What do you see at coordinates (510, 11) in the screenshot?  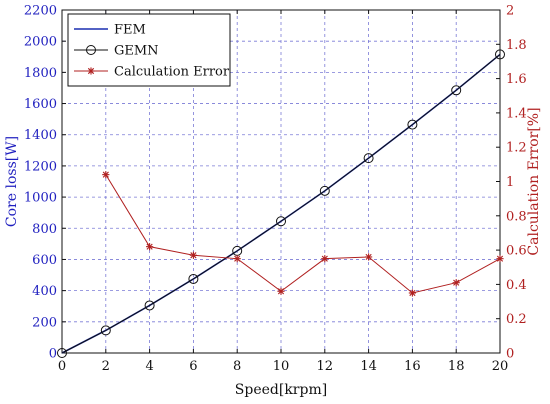 I see `y-right-tick-label: 2` at bounding box center [510, 11].